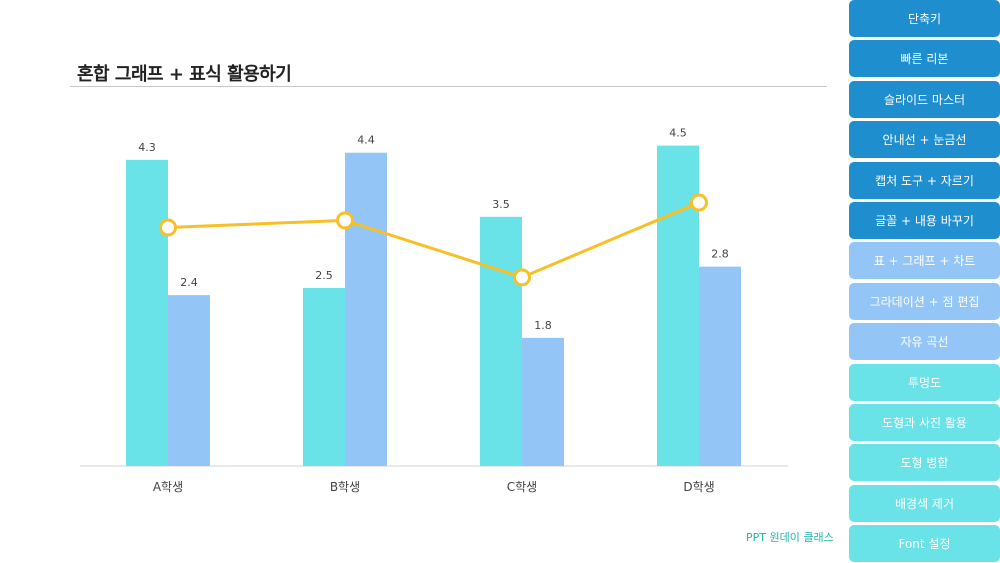 The height and width of the screenshot is (563, 1000). What do you see at coordinates (790, 537) in the screenshot?
I see `footer-text: PPT 원데이 클래스` at bounding box center [790, 537].